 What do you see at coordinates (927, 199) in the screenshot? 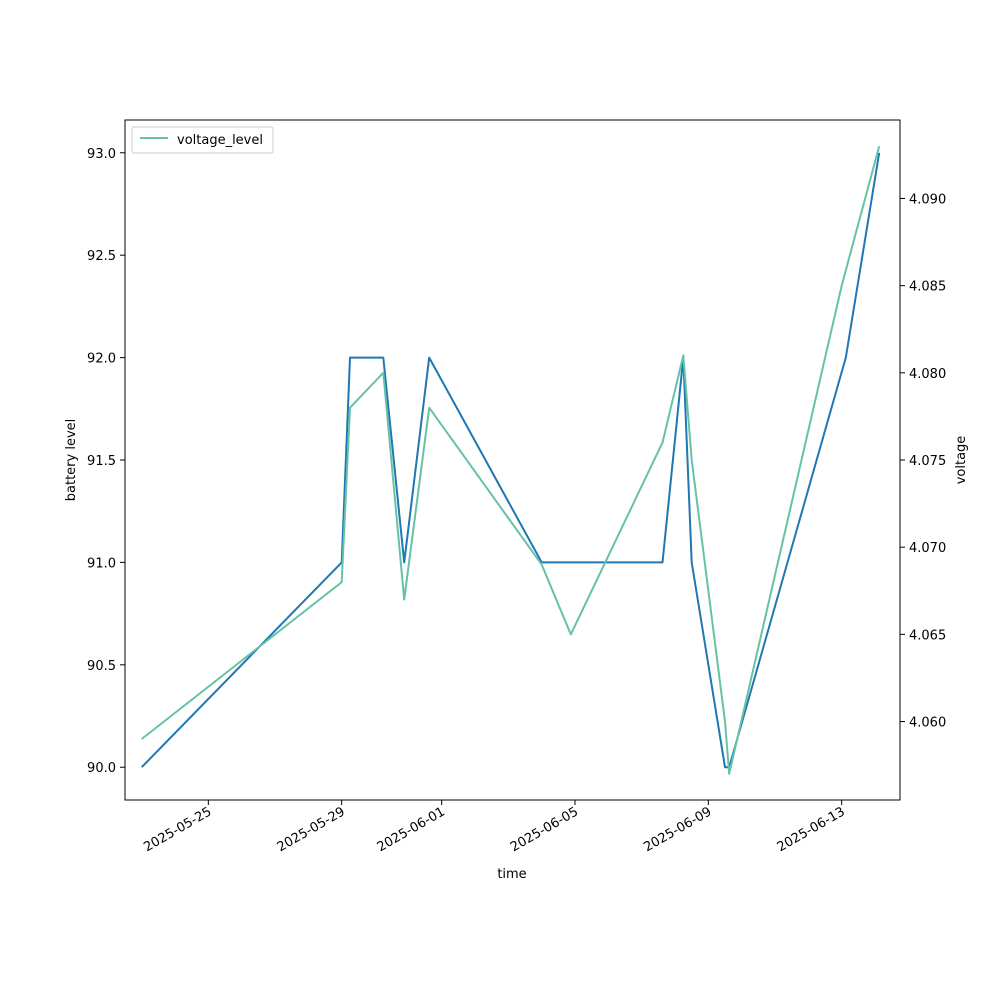
I see `y2-tick-label: 4.090` at bounding box center [927, 199].